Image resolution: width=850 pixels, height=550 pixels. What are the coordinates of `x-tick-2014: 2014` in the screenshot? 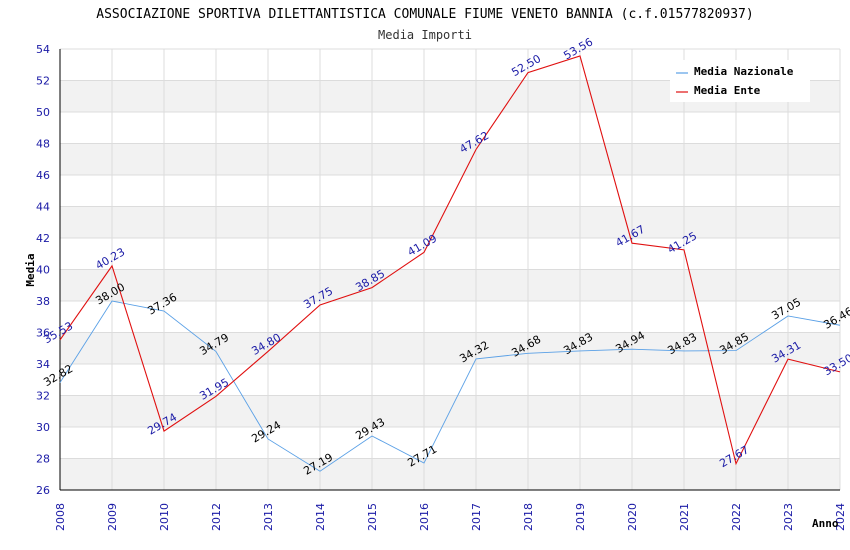 It's located at (320, 517).